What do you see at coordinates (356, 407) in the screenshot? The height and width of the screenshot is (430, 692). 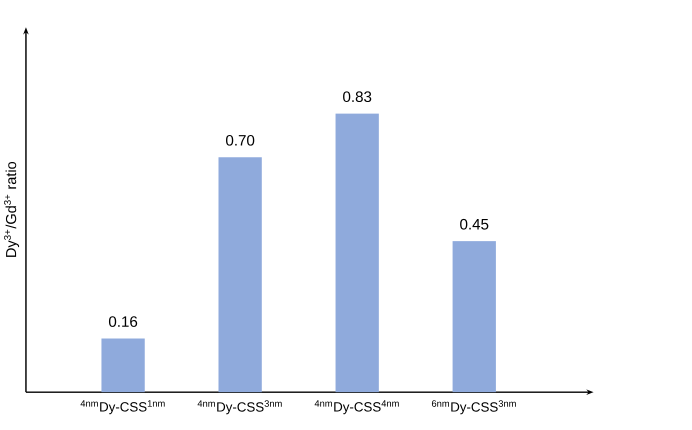 I see `x-tick-label: $^{4nm}$Dy-CSS$^{4nm}$` at bounding box center [356, 407].